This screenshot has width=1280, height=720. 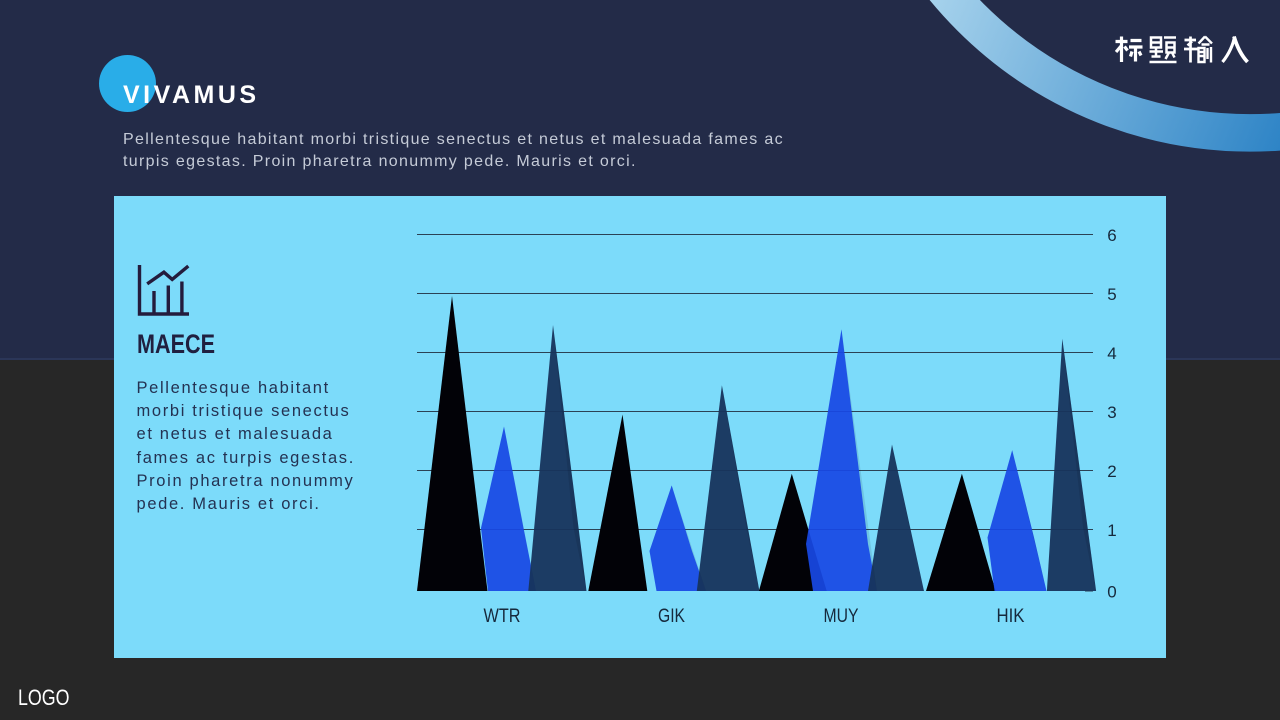 I want to click on svg-text: 6, so click(x=1111, y=235).